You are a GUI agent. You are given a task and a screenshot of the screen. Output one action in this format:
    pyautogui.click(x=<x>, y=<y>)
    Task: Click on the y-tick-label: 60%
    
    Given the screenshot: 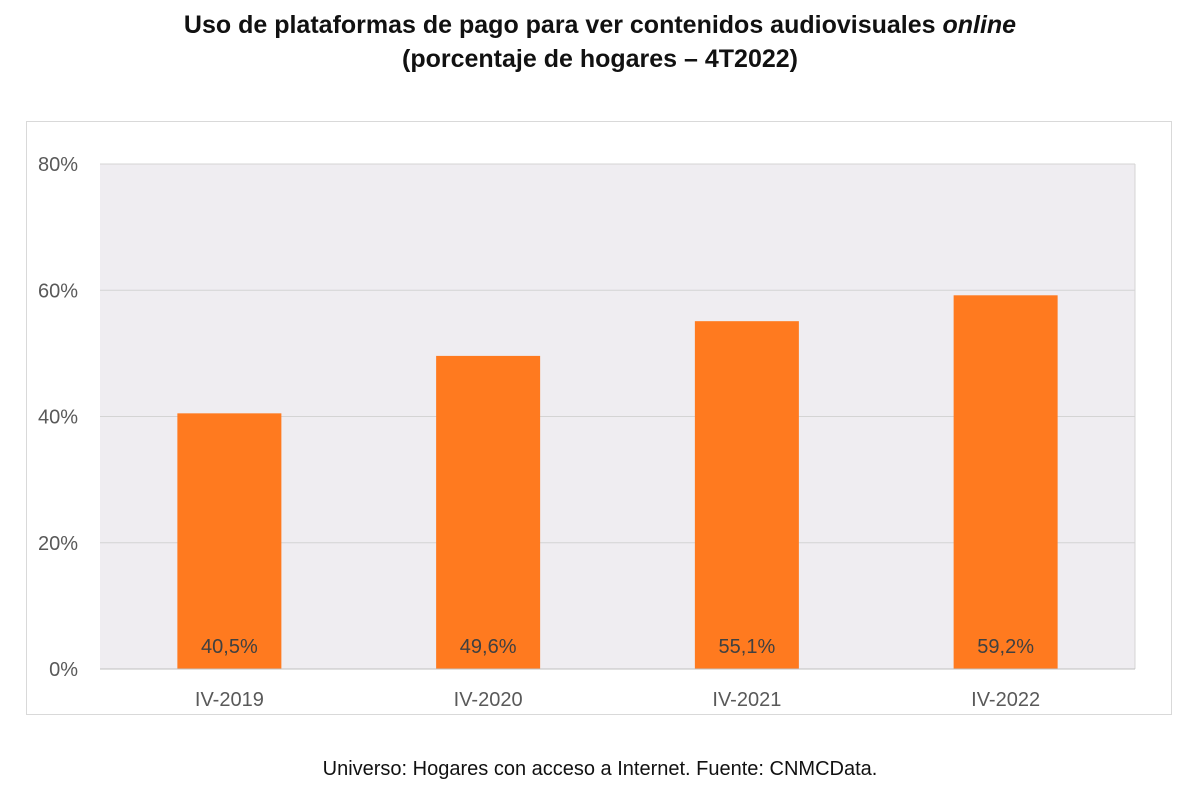 What is the action you would take?
    pyautogui.click(x=58, y=291)
    